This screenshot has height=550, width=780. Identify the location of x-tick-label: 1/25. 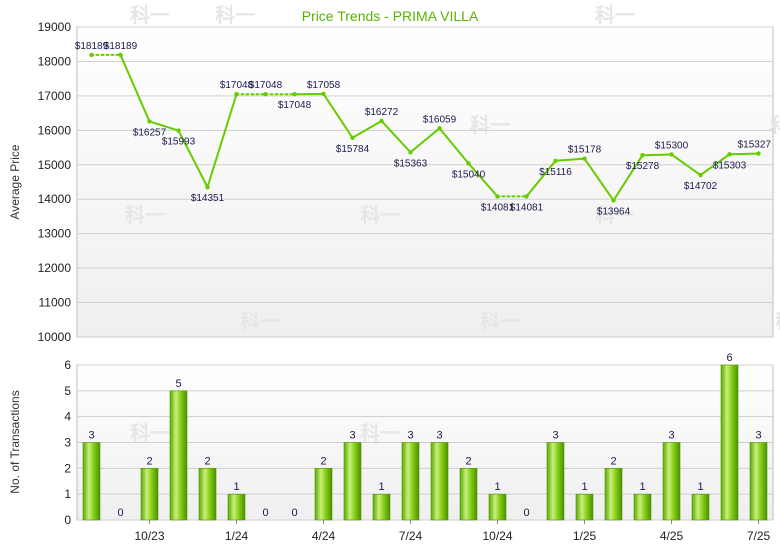
(585, 536).